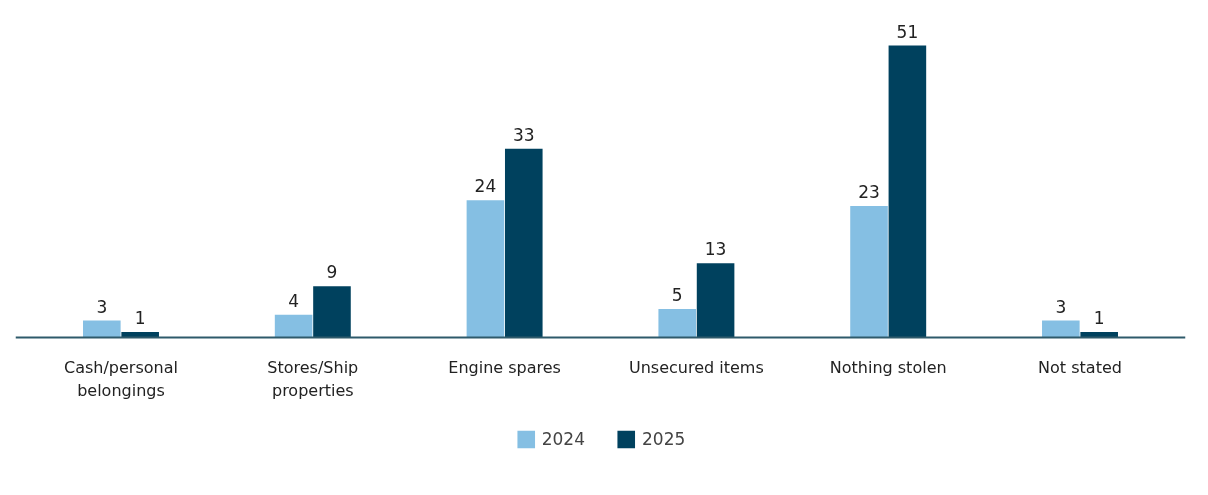 The height and width of the screenshot is (495, 1208). What do you see at coordinates (696, 367) in the screenshot?
I see `x-tick-label: Unsecured items` at bounding box center [696, 367].